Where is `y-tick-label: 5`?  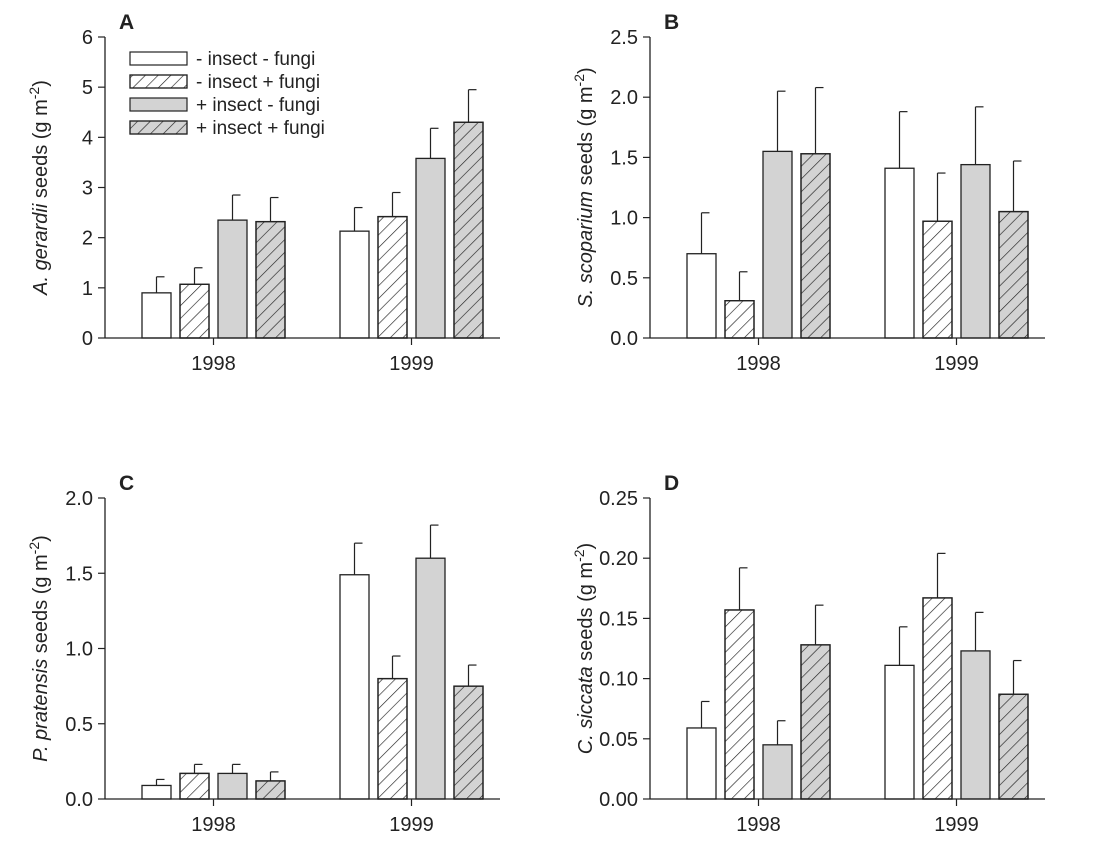
y-tick-label: 5 is located at coordinates (87, 88).